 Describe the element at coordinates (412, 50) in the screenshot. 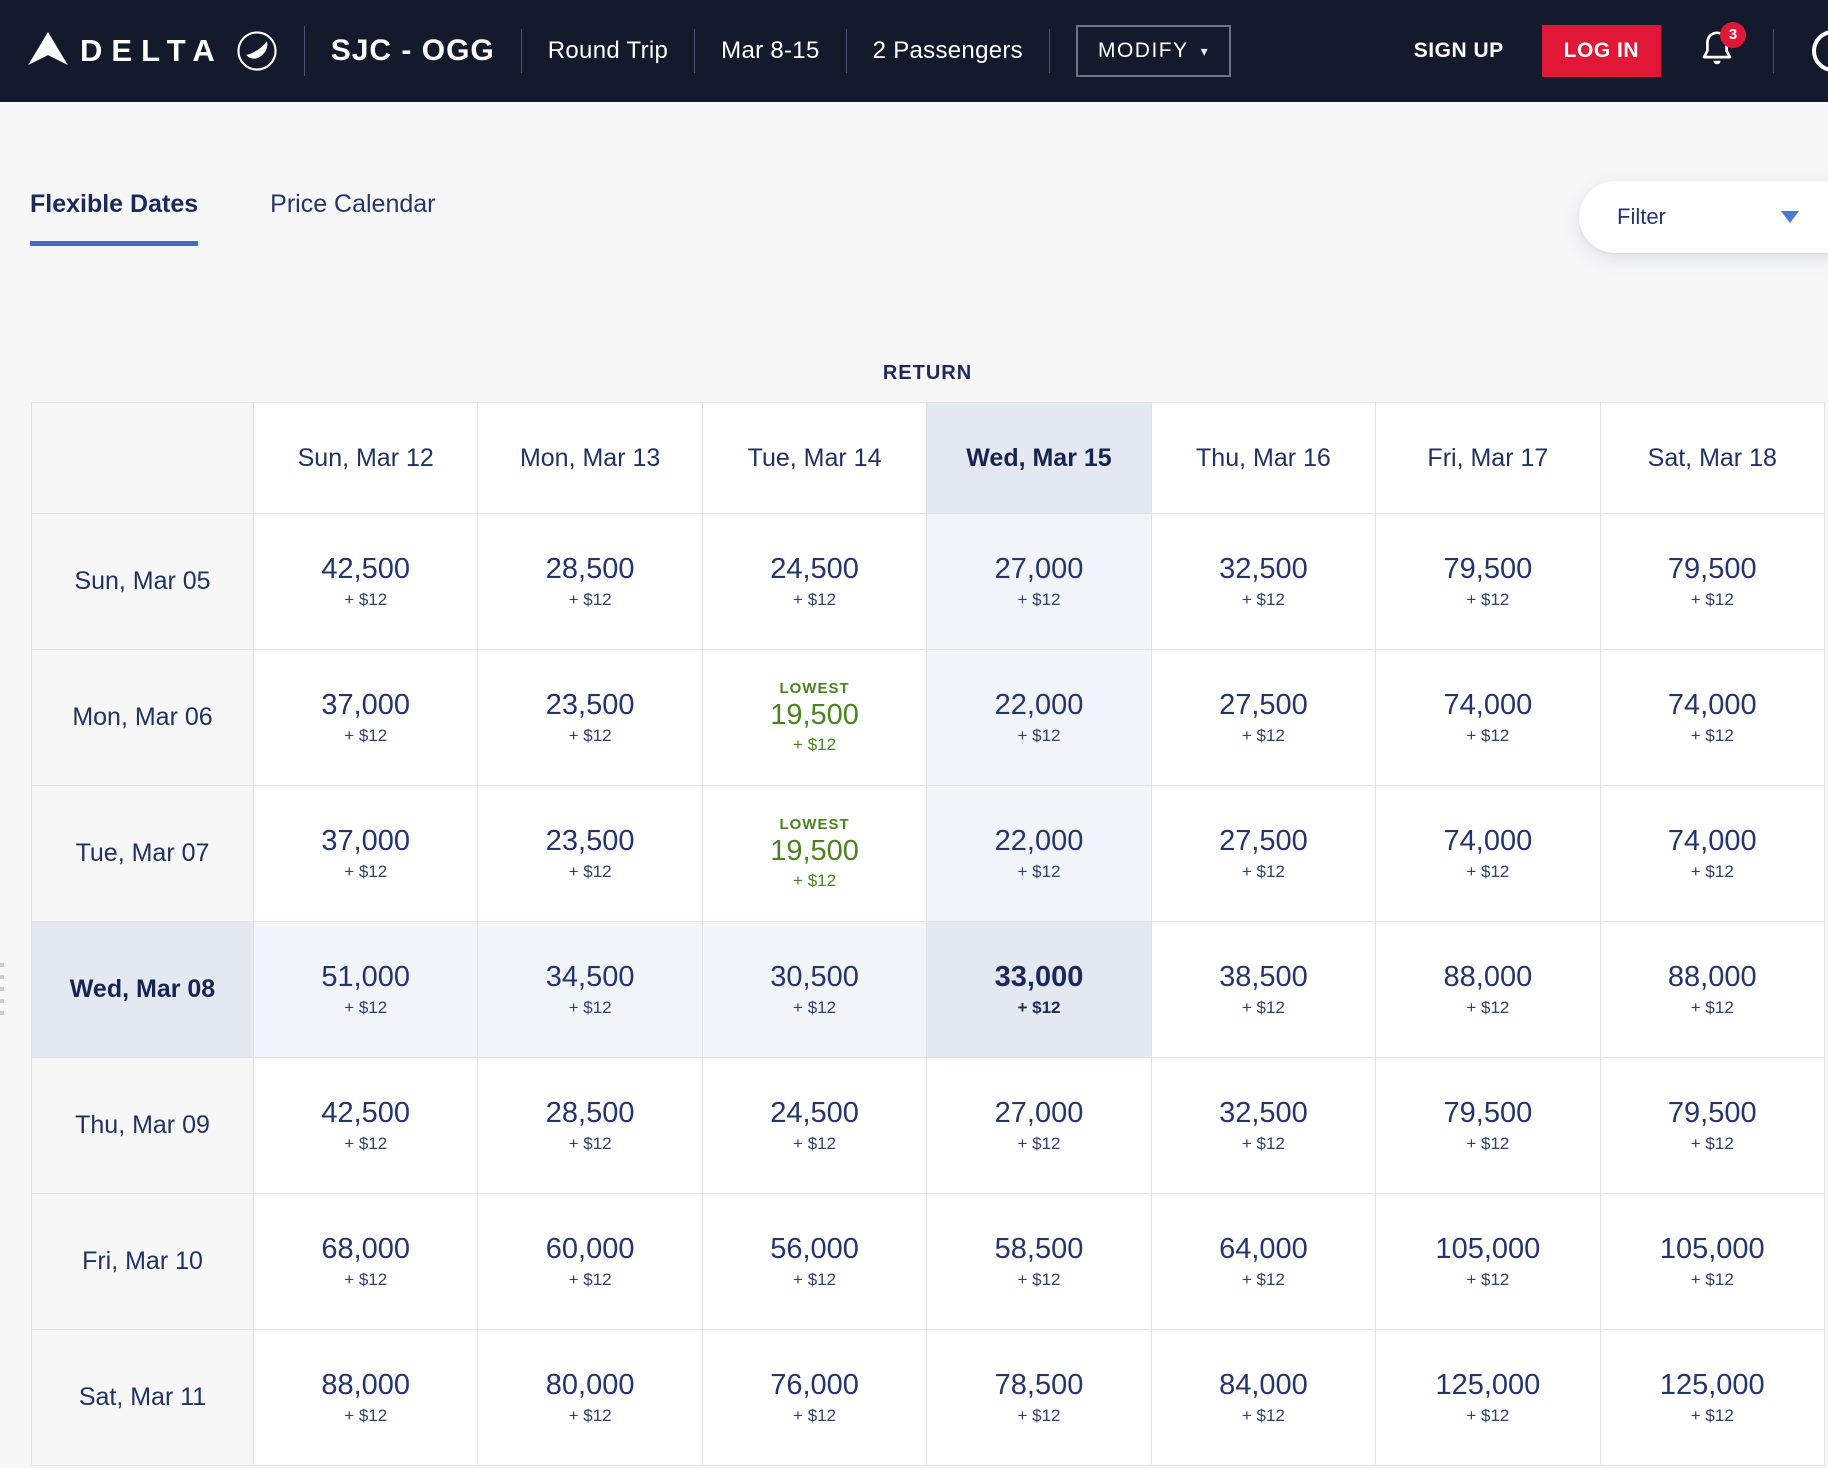

I see `route-summary: SJC - OGG` at that location.